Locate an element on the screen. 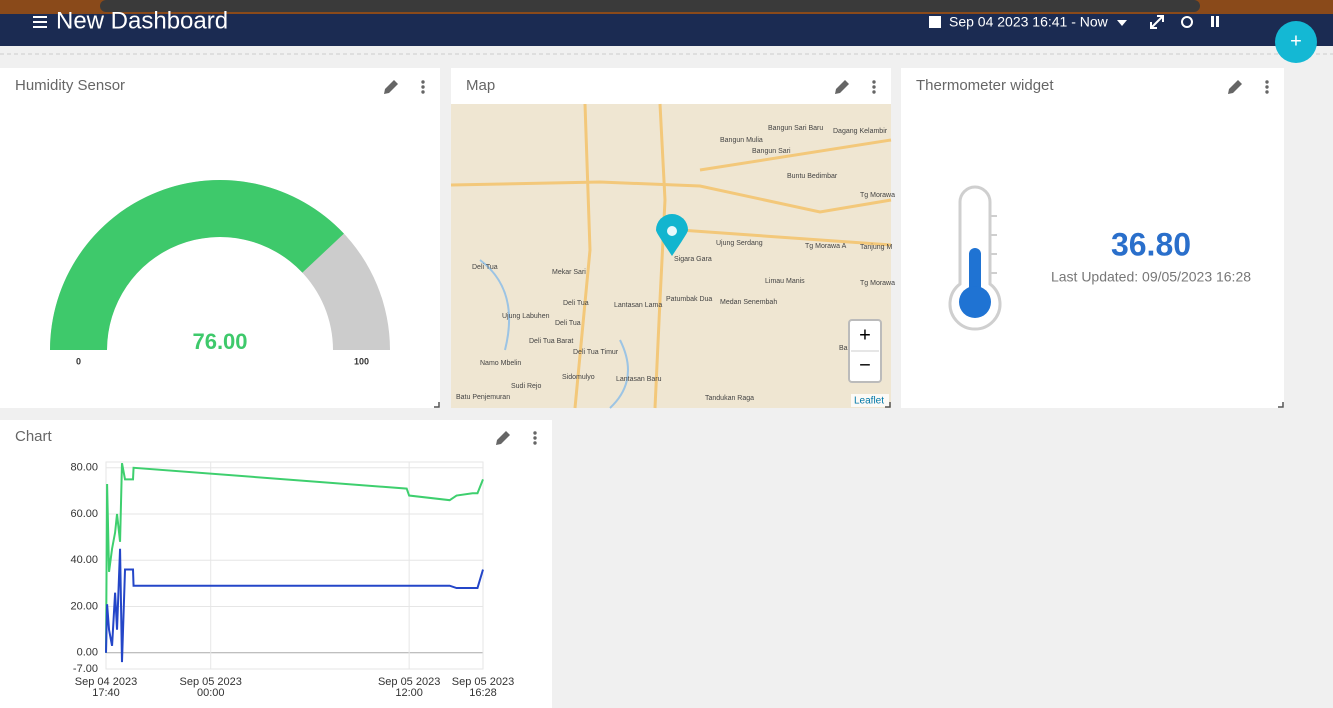  map-tiles is located at coordinates (671, 256).